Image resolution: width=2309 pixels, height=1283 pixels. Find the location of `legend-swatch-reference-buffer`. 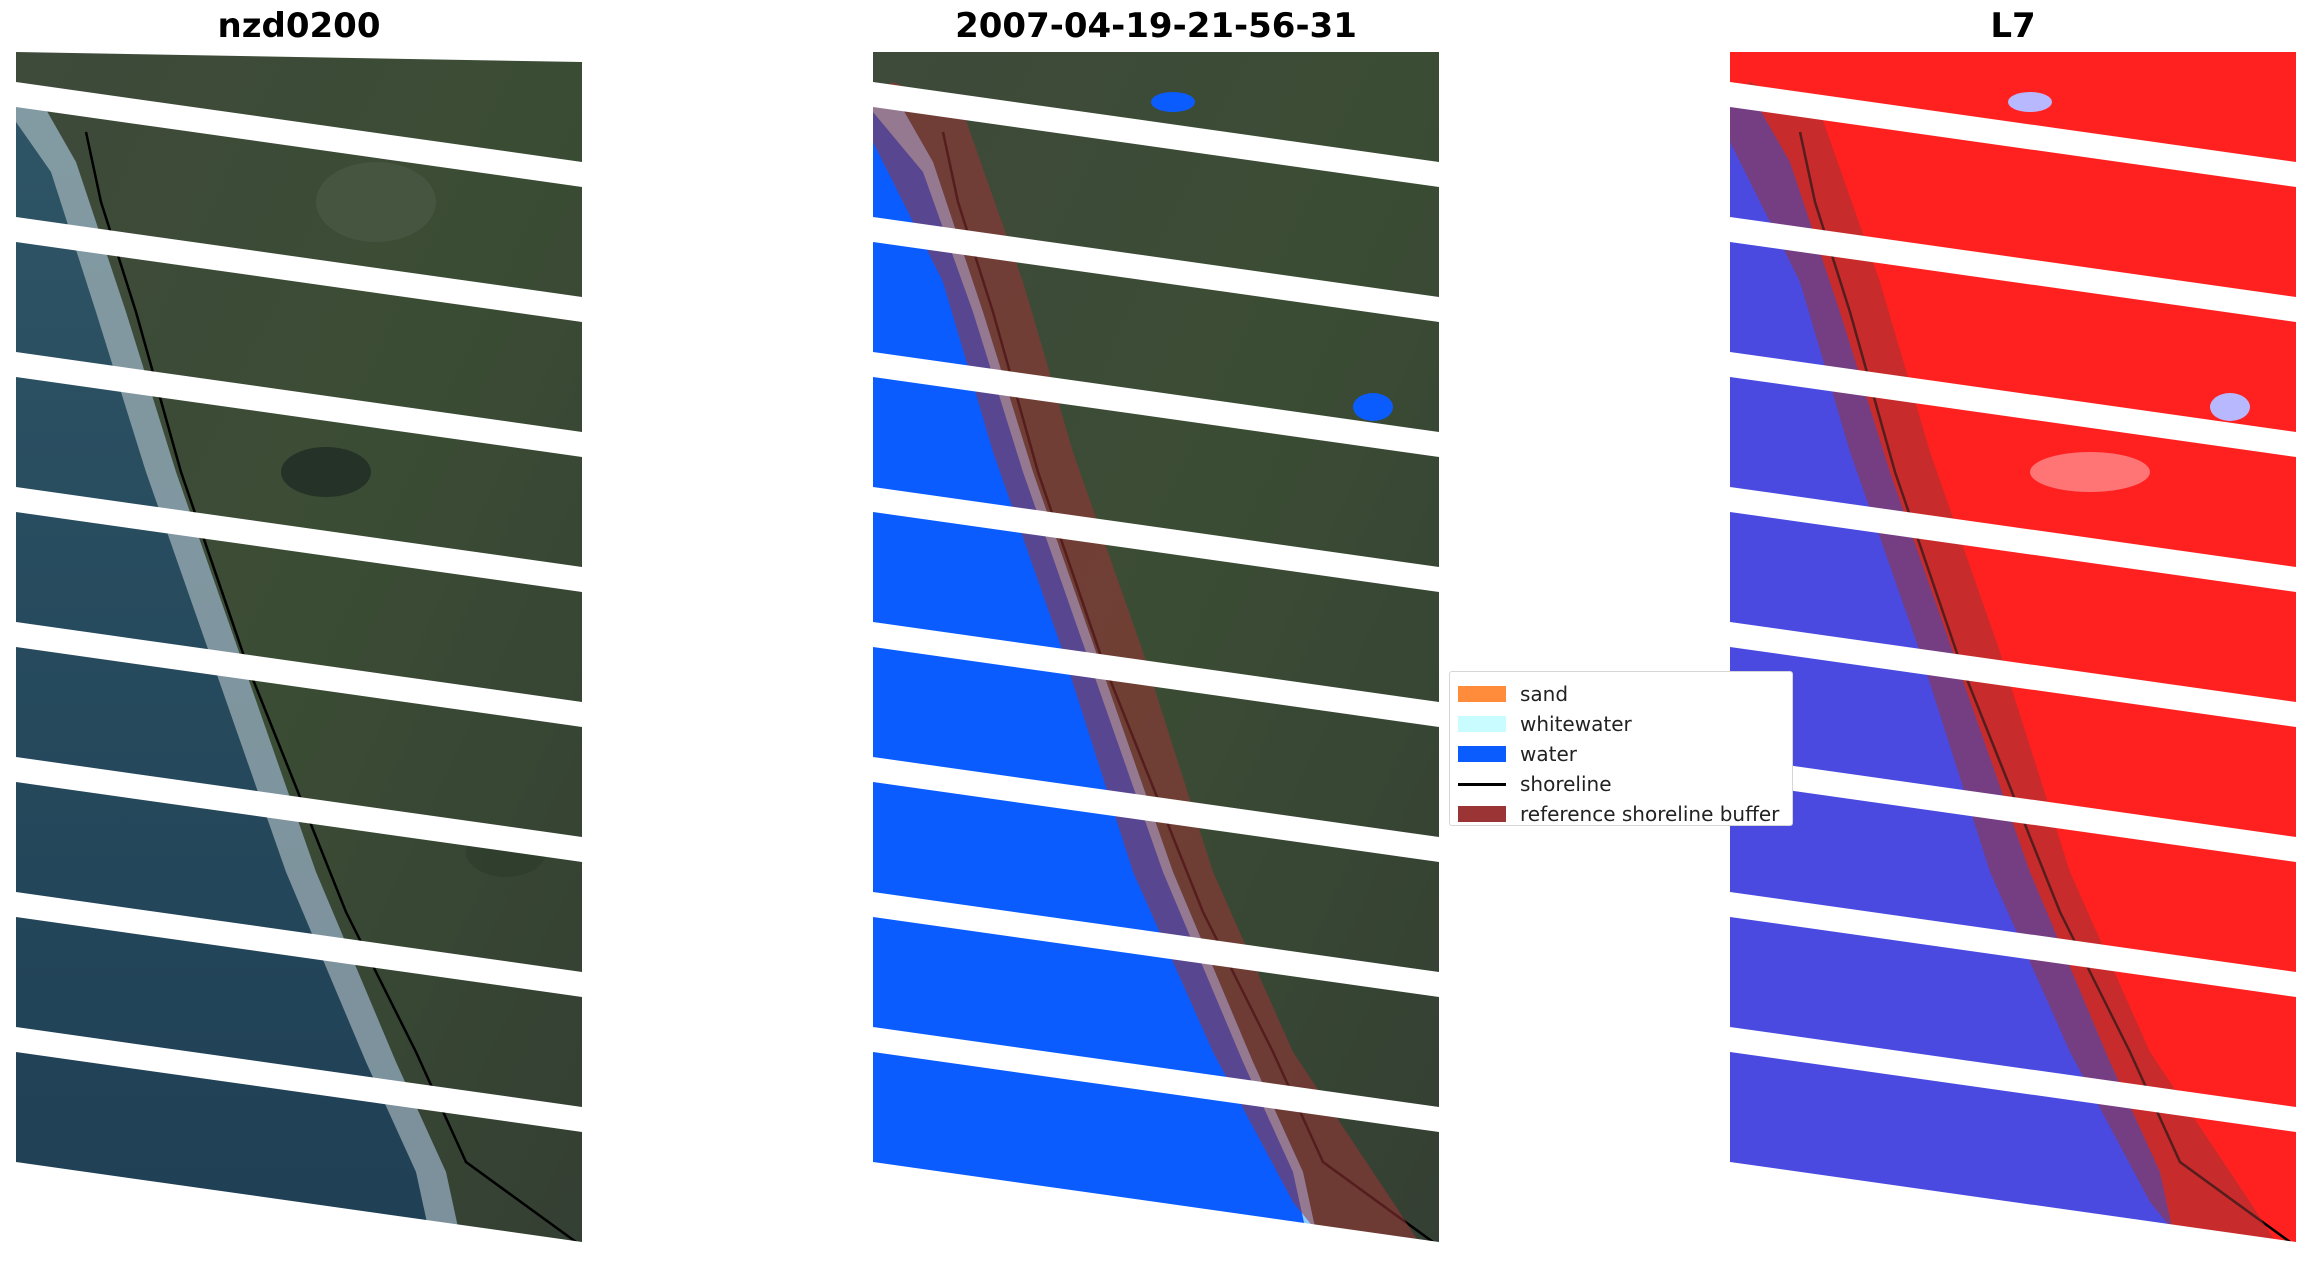

legend-swatch-reference-buffer is located at coordinates (1482, 814).